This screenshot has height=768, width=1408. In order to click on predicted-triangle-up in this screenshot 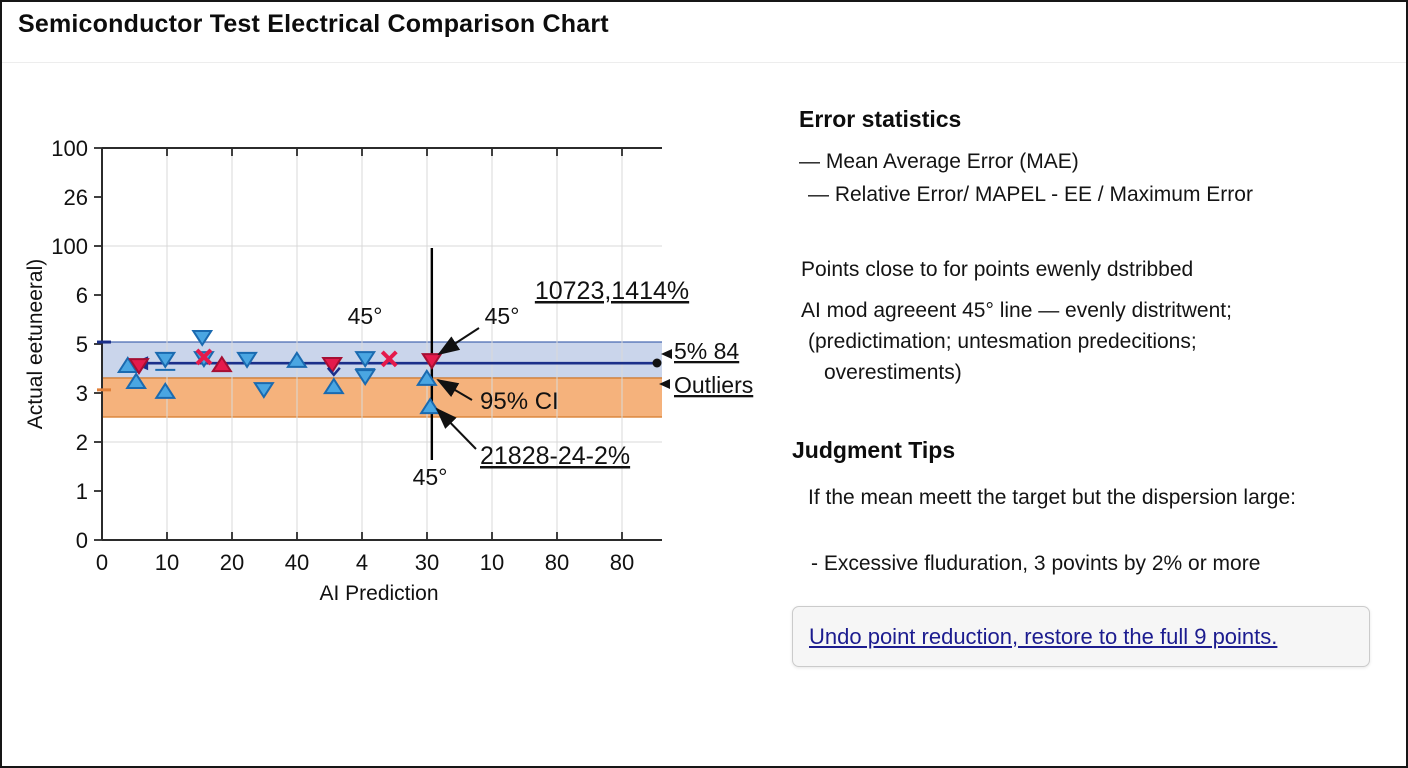, I will do `click(222, 364)`.